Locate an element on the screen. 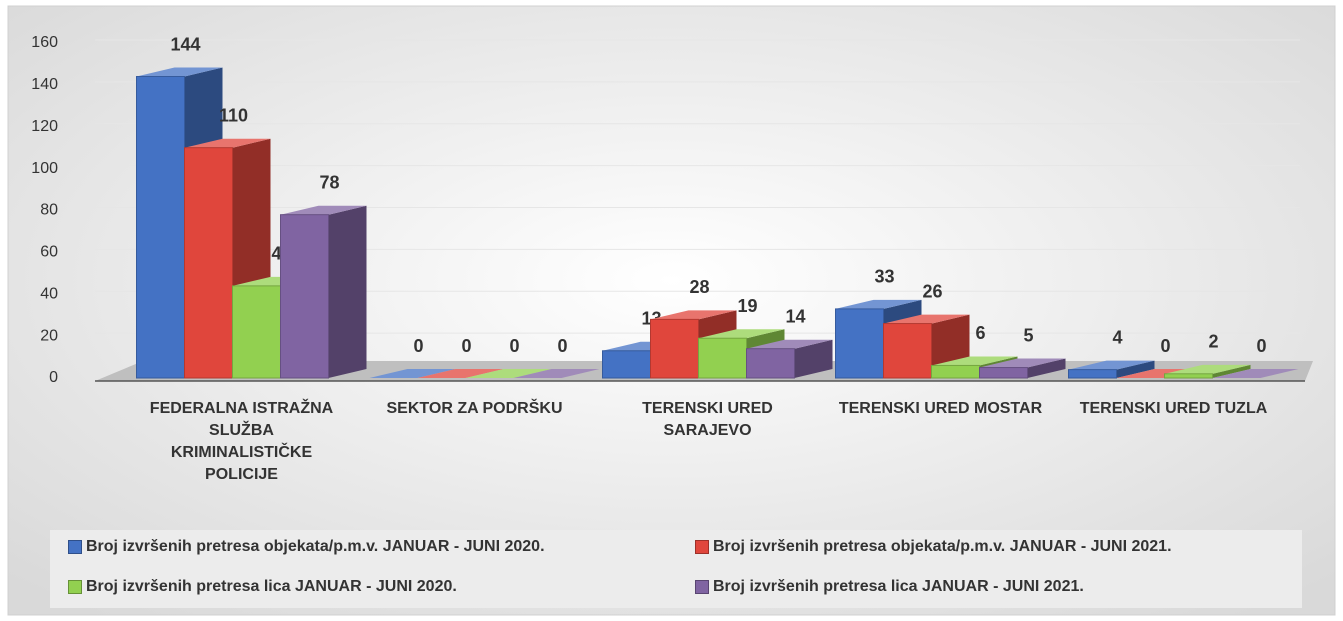 The image size is (1343, 621). y-tick-label: 40 is located at coordinates (49, 293).